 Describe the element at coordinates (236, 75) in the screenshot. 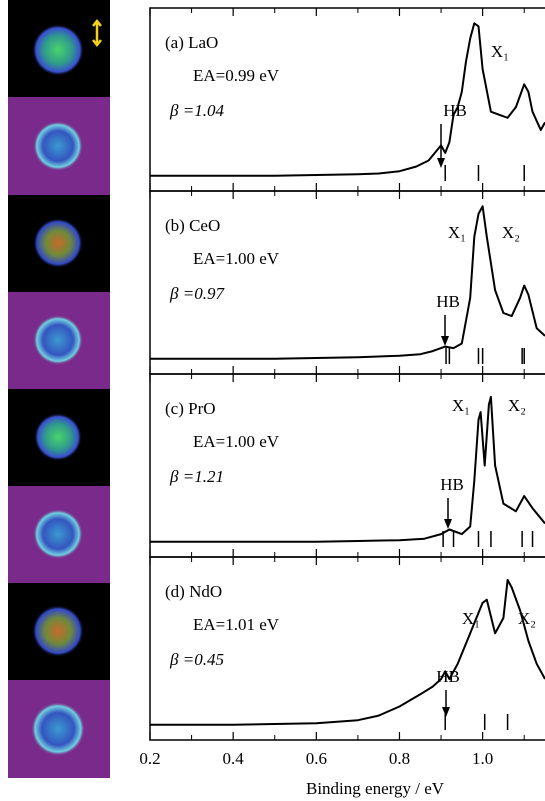

I see `ea-label: EA=0.99 eV` at that location.